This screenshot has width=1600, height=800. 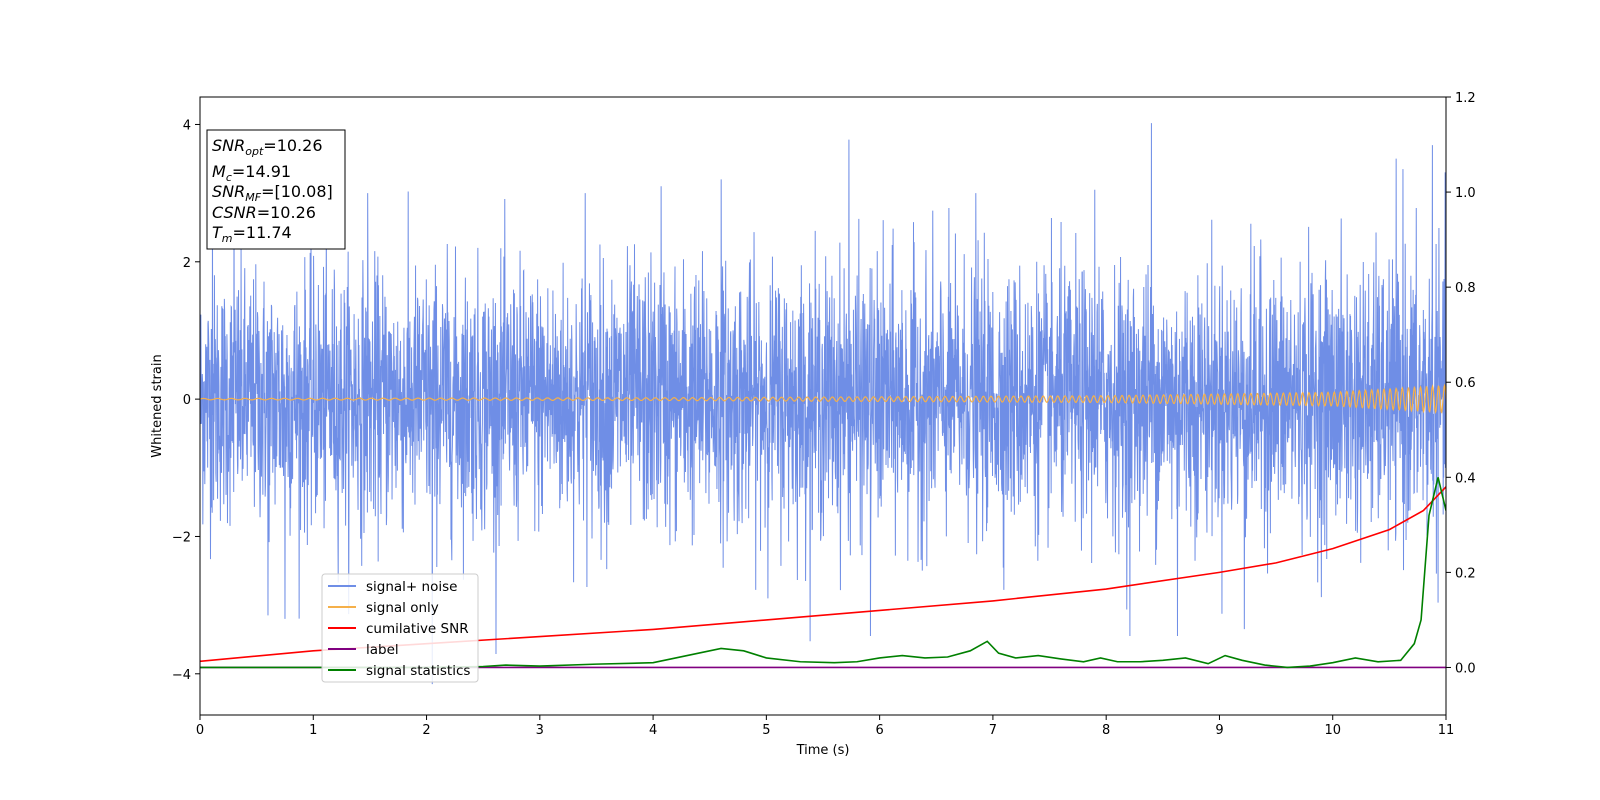 I want to click on y2-tick-label: 0.2, so click(x=1465, y=573).